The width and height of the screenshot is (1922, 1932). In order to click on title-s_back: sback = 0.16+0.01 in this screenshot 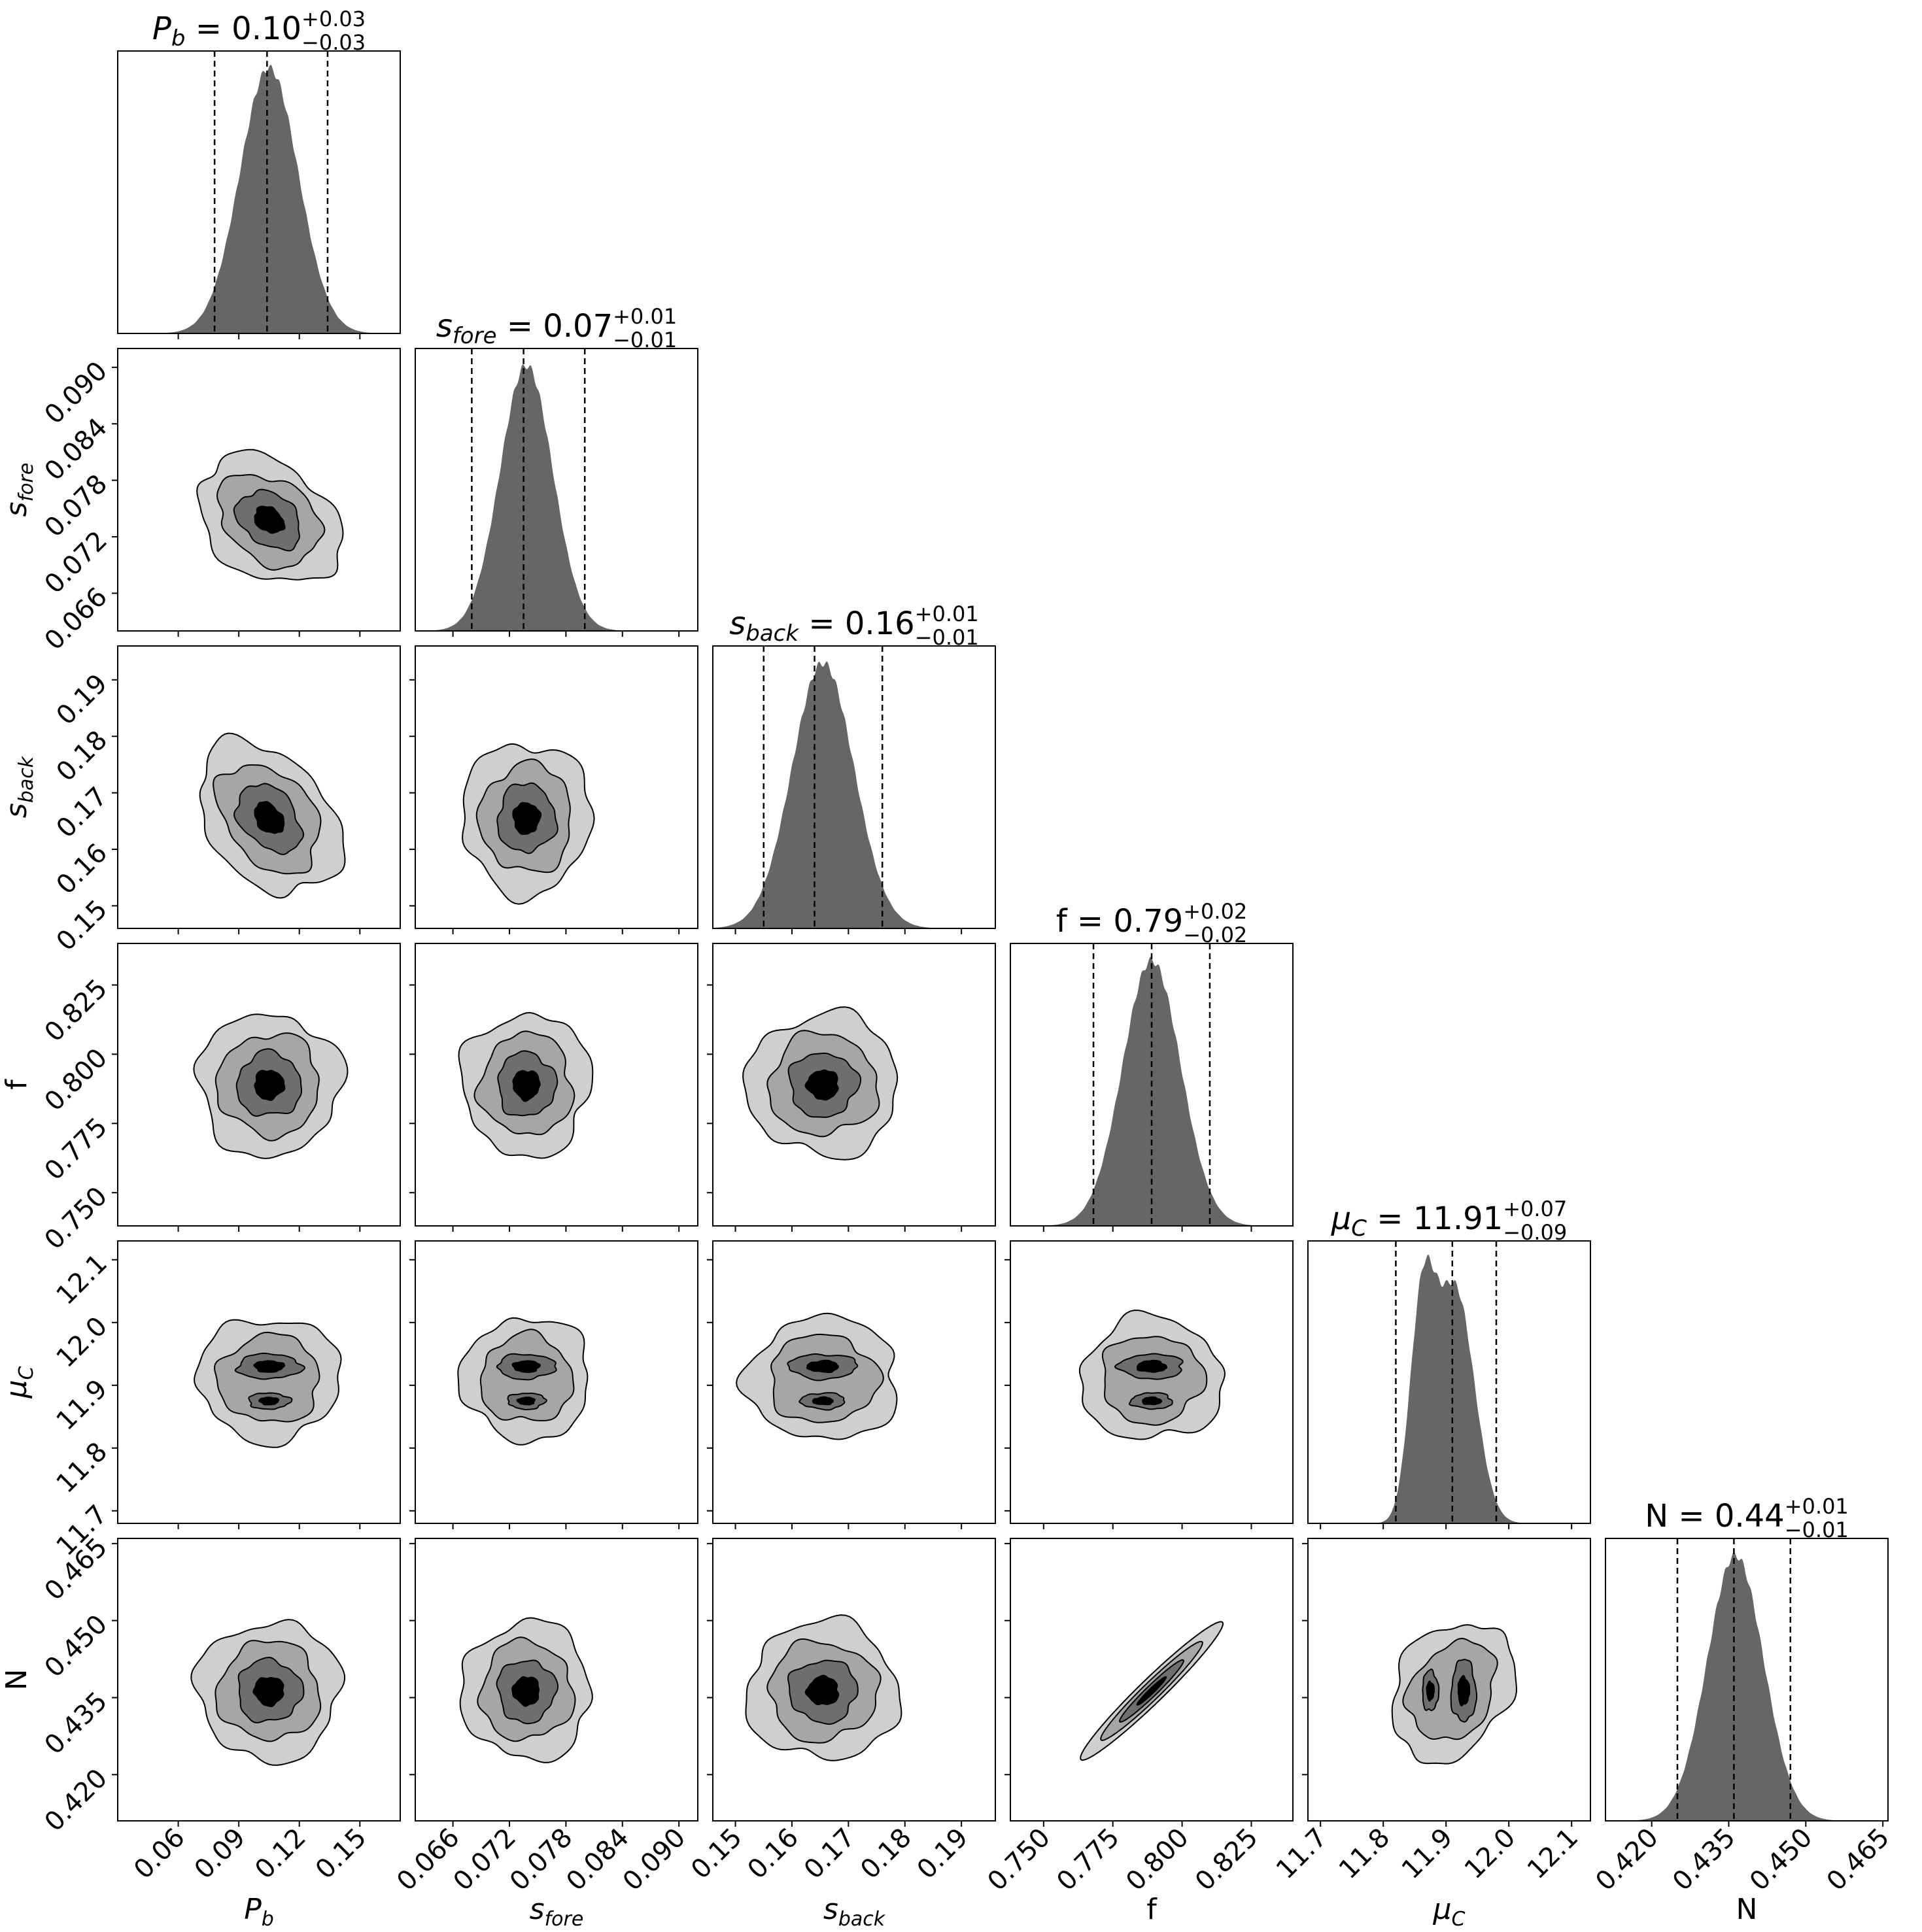, I will do `click(854, 624)`.